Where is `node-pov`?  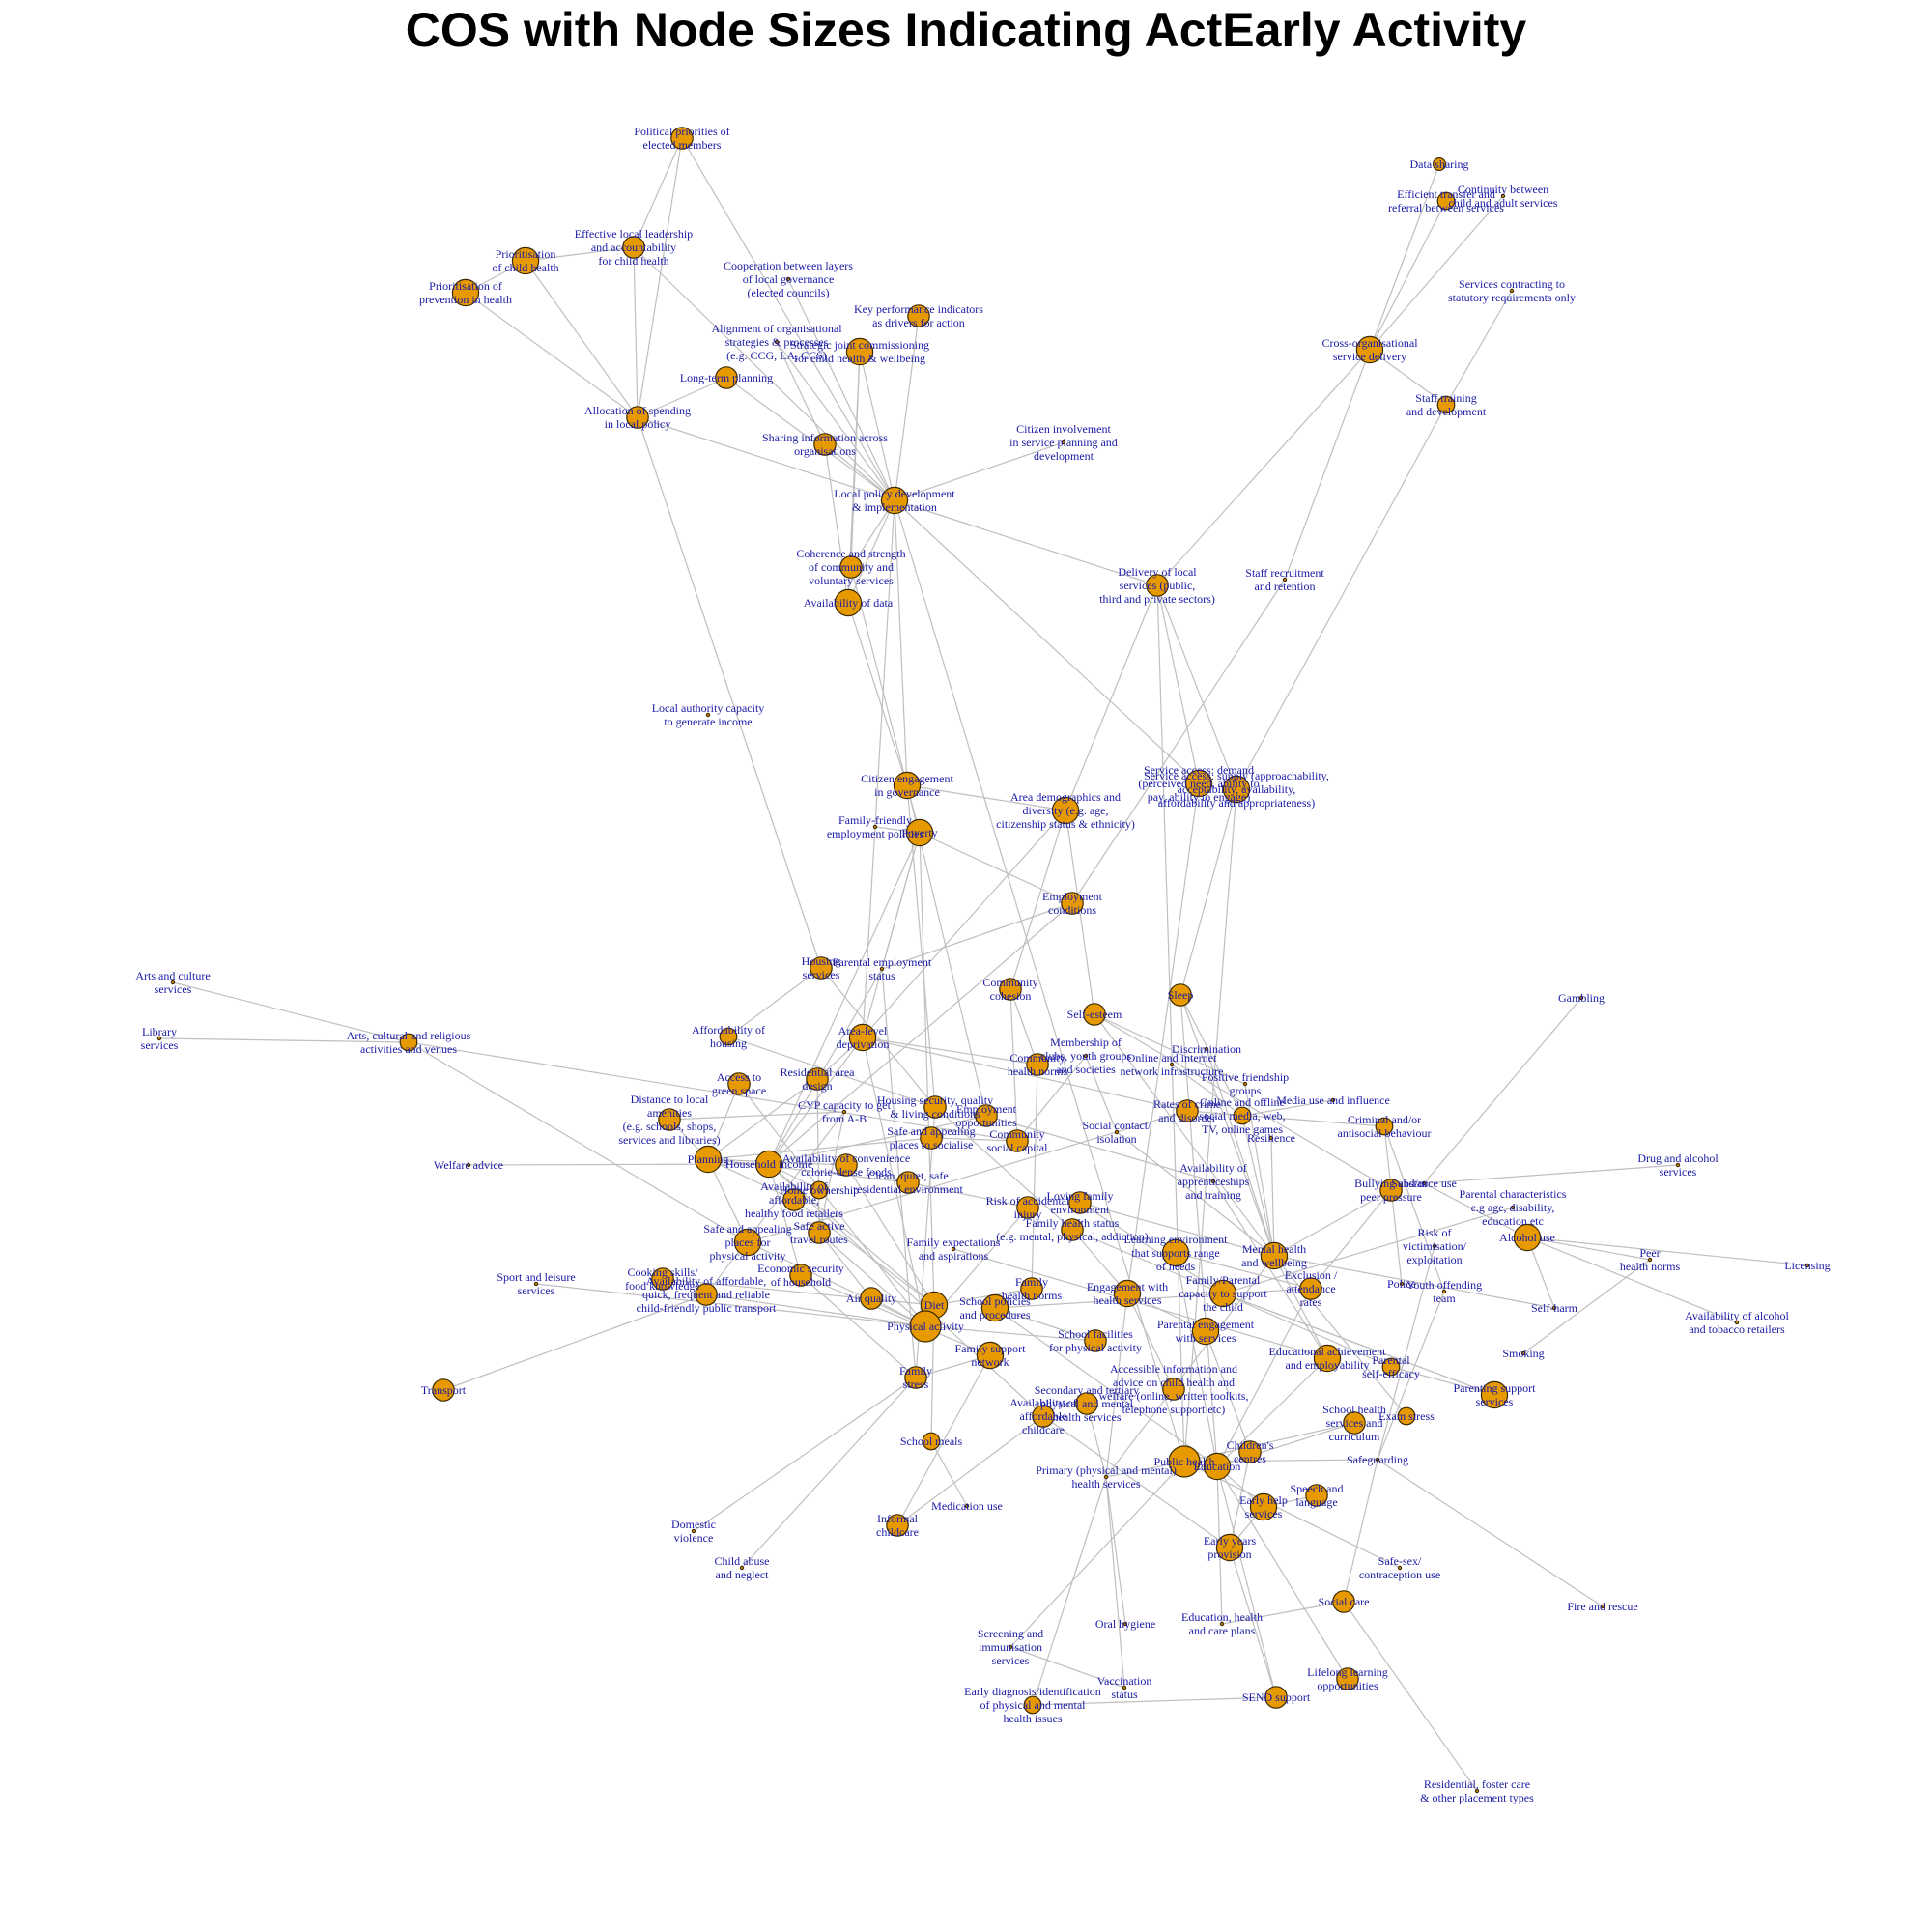 node-pov is located at coordinates (919, 832).